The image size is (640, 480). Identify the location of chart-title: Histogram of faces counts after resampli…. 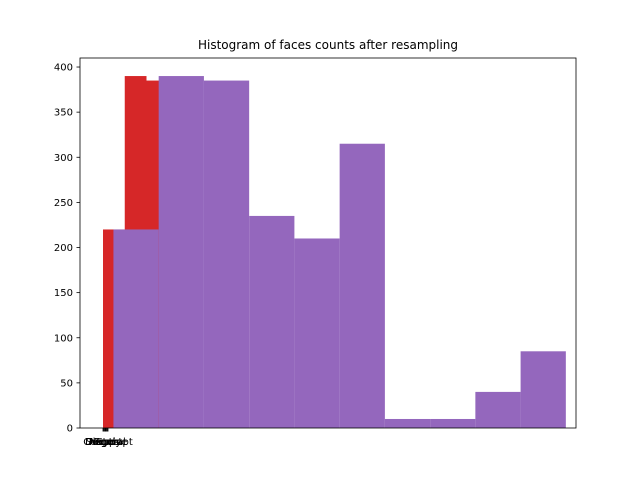
(328, 45).